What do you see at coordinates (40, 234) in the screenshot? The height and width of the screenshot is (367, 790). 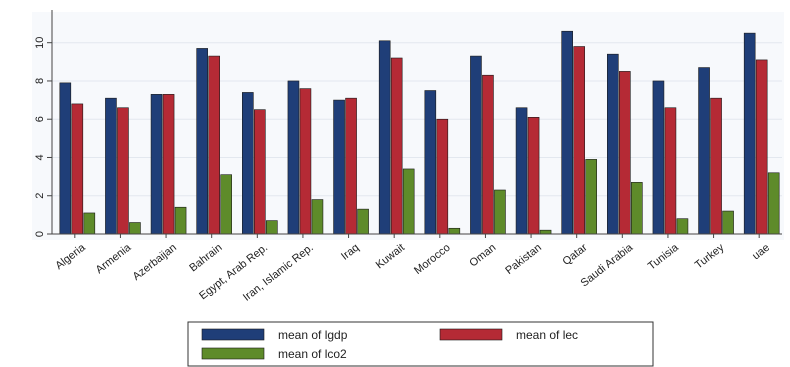 I see `y-tick-label: 0` at bounding box center [40, 234].